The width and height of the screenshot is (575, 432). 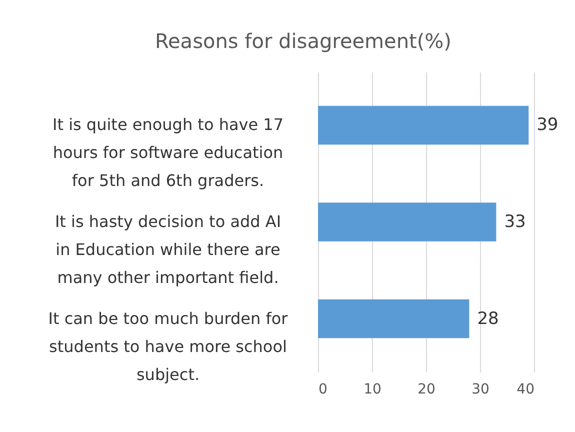 What do you see at coordinates (168, 346) in the screenshot?
I see `y-tick-label: It can be too much burden for students to have more school subject.` at bounding box center [168, 346].